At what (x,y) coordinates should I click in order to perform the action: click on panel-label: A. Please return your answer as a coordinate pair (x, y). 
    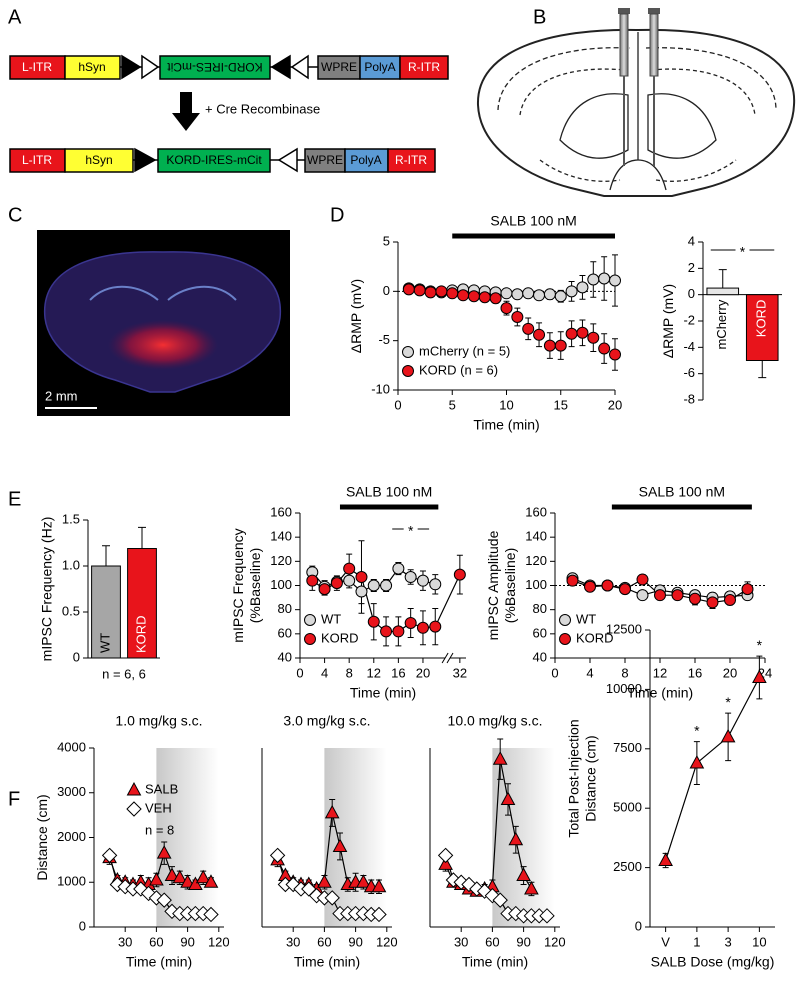
    Looking at the image, I should click on (15, 17).